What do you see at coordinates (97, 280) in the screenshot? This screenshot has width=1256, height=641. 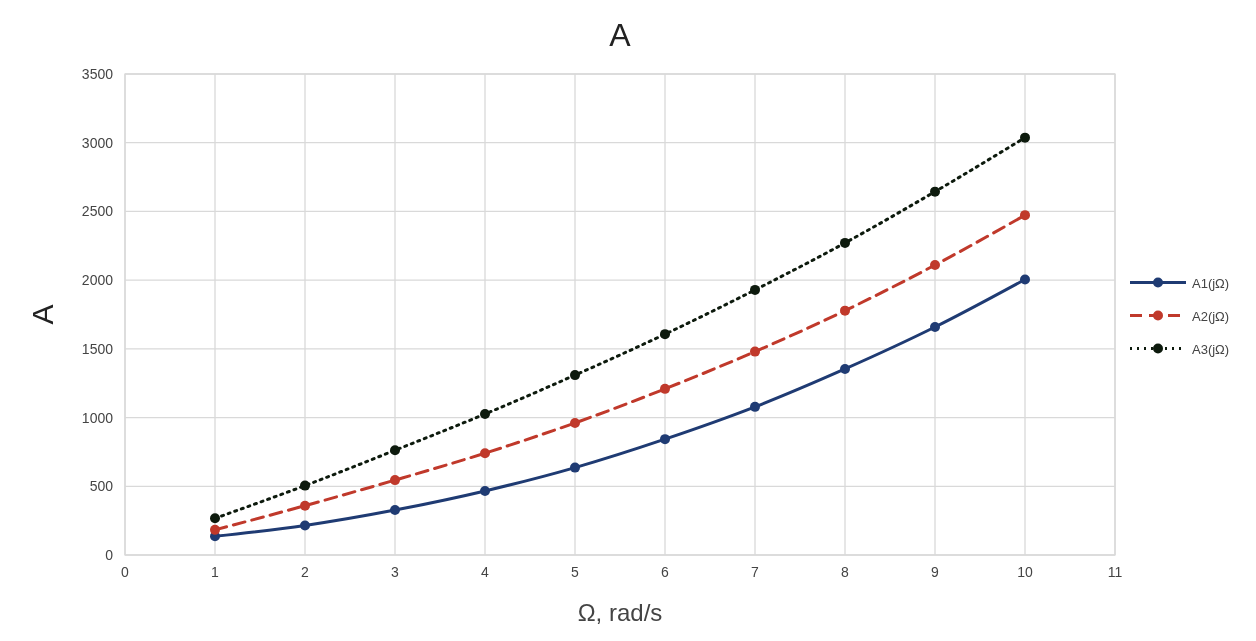 I see `y-tick-label: 2000` at bounding box center [97, 280].